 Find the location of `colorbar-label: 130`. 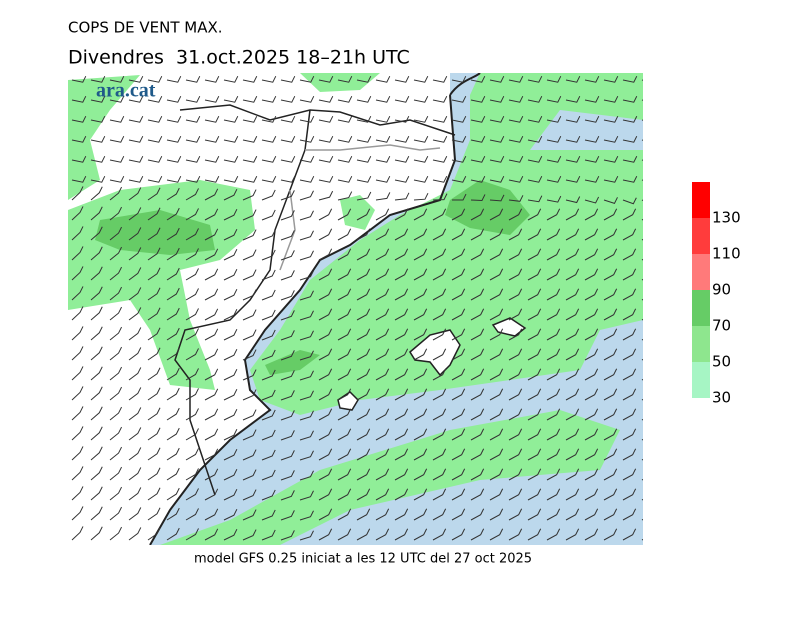

colorbar-label: 130 is located at coordinates (726, 218).